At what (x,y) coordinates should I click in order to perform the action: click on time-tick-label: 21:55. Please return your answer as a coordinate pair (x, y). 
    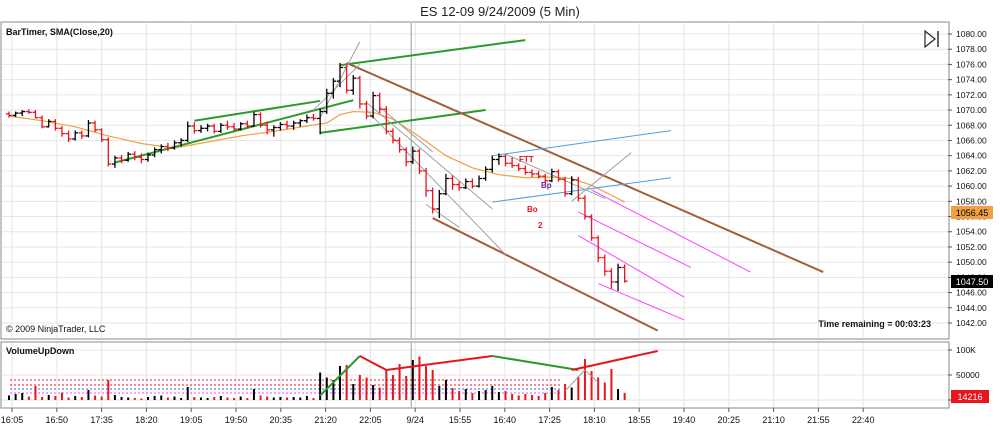
    Looking at the image, I should click on (818, 420).